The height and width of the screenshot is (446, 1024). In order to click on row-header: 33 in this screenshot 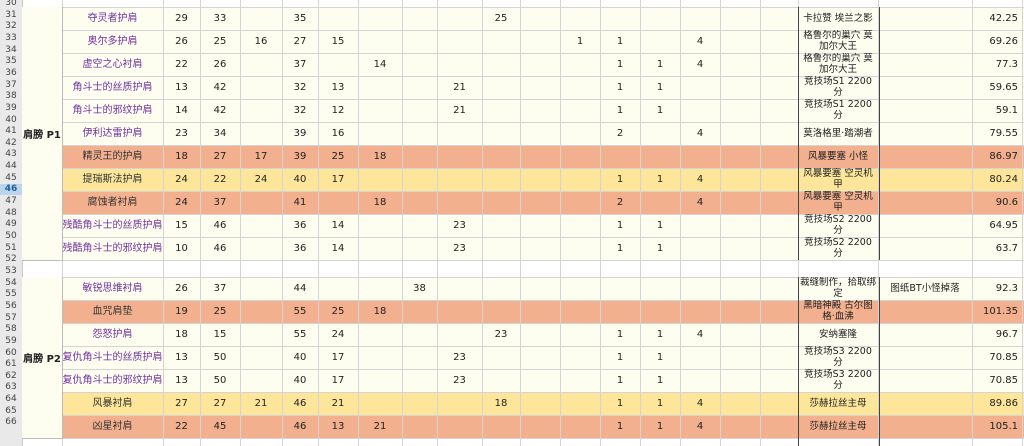, I will do `click(11, 37)`.